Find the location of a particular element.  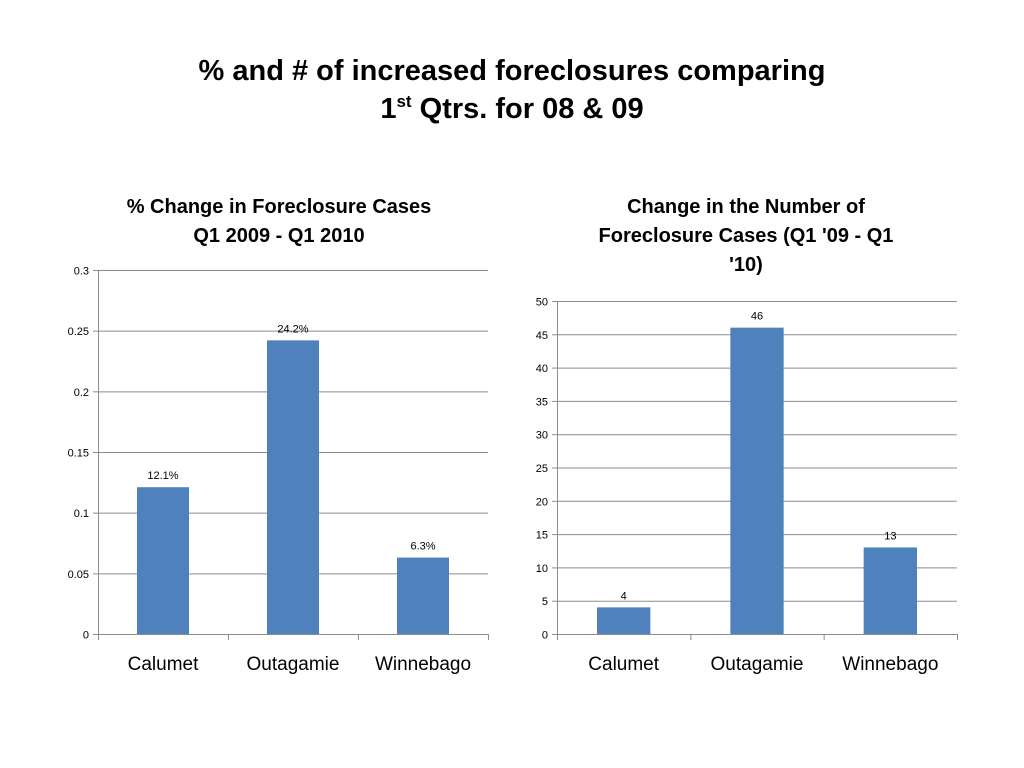

chart2-title-line3: '10) is located at coordinates (746, 265).